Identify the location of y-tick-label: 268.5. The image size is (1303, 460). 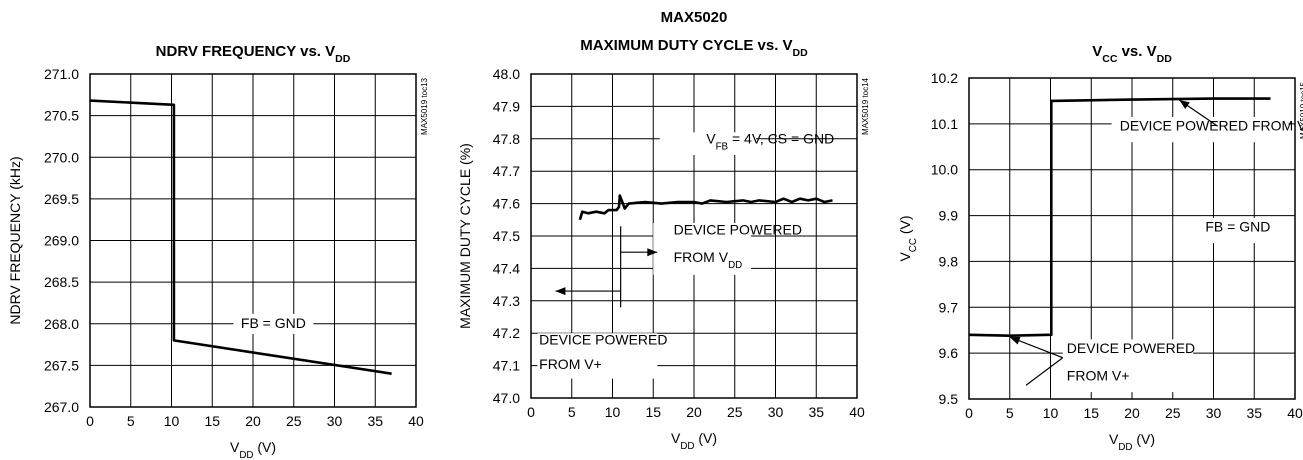
(61, 282).